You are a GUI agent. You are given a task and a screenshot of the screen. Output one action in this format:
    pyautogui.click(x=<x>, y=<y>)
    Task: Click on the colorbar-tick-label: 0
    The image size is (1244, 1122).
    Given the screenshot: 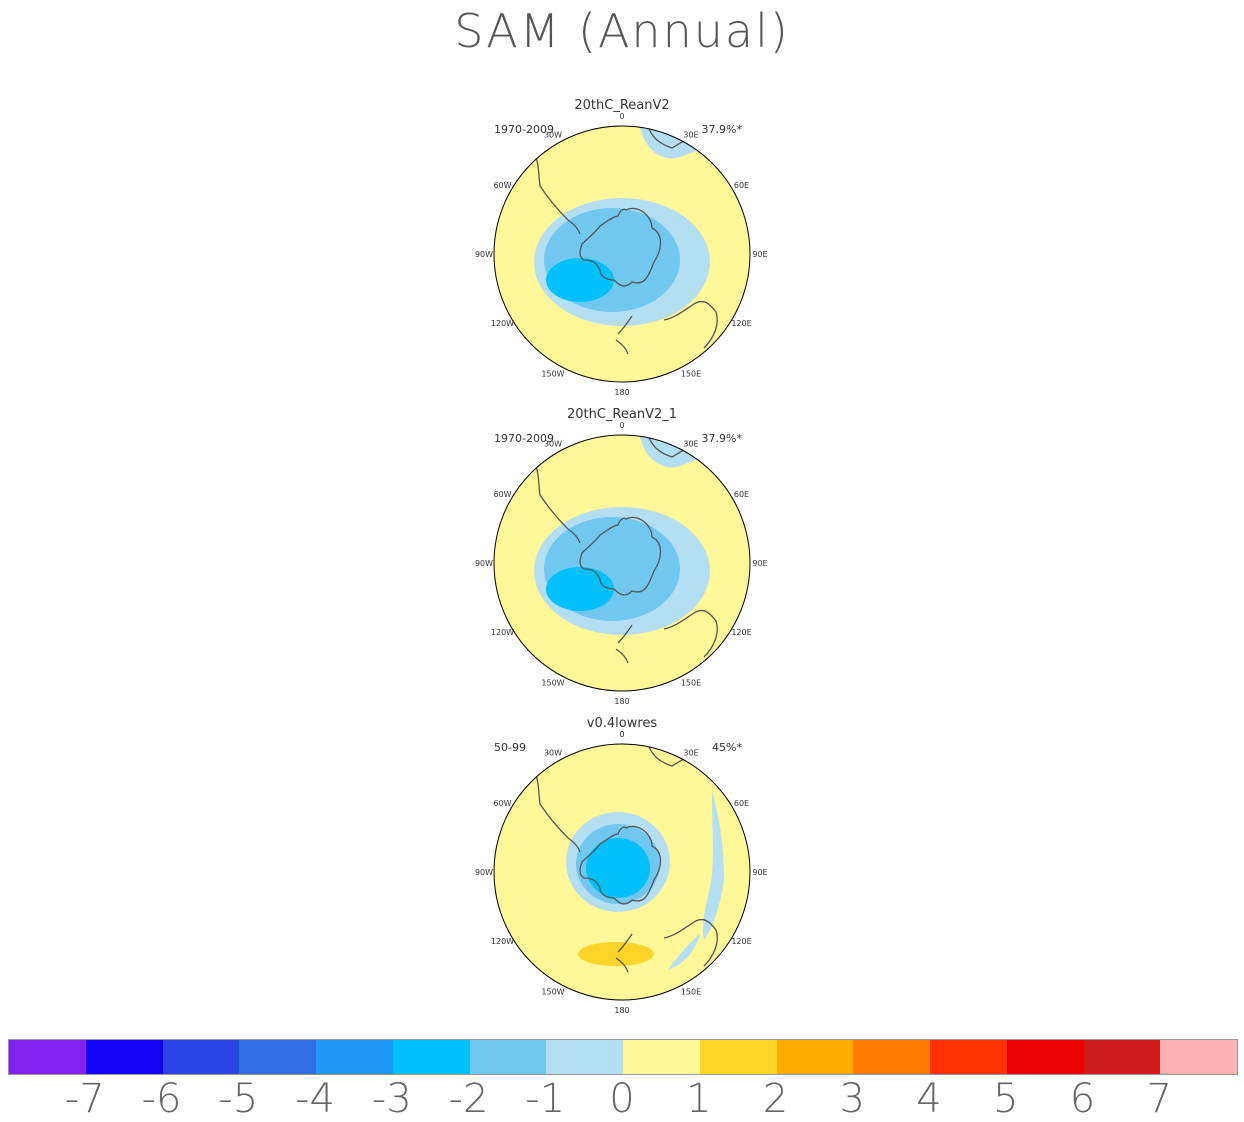 What is the action you would take?
    pyautogui.click(x=622, y=1099)
    